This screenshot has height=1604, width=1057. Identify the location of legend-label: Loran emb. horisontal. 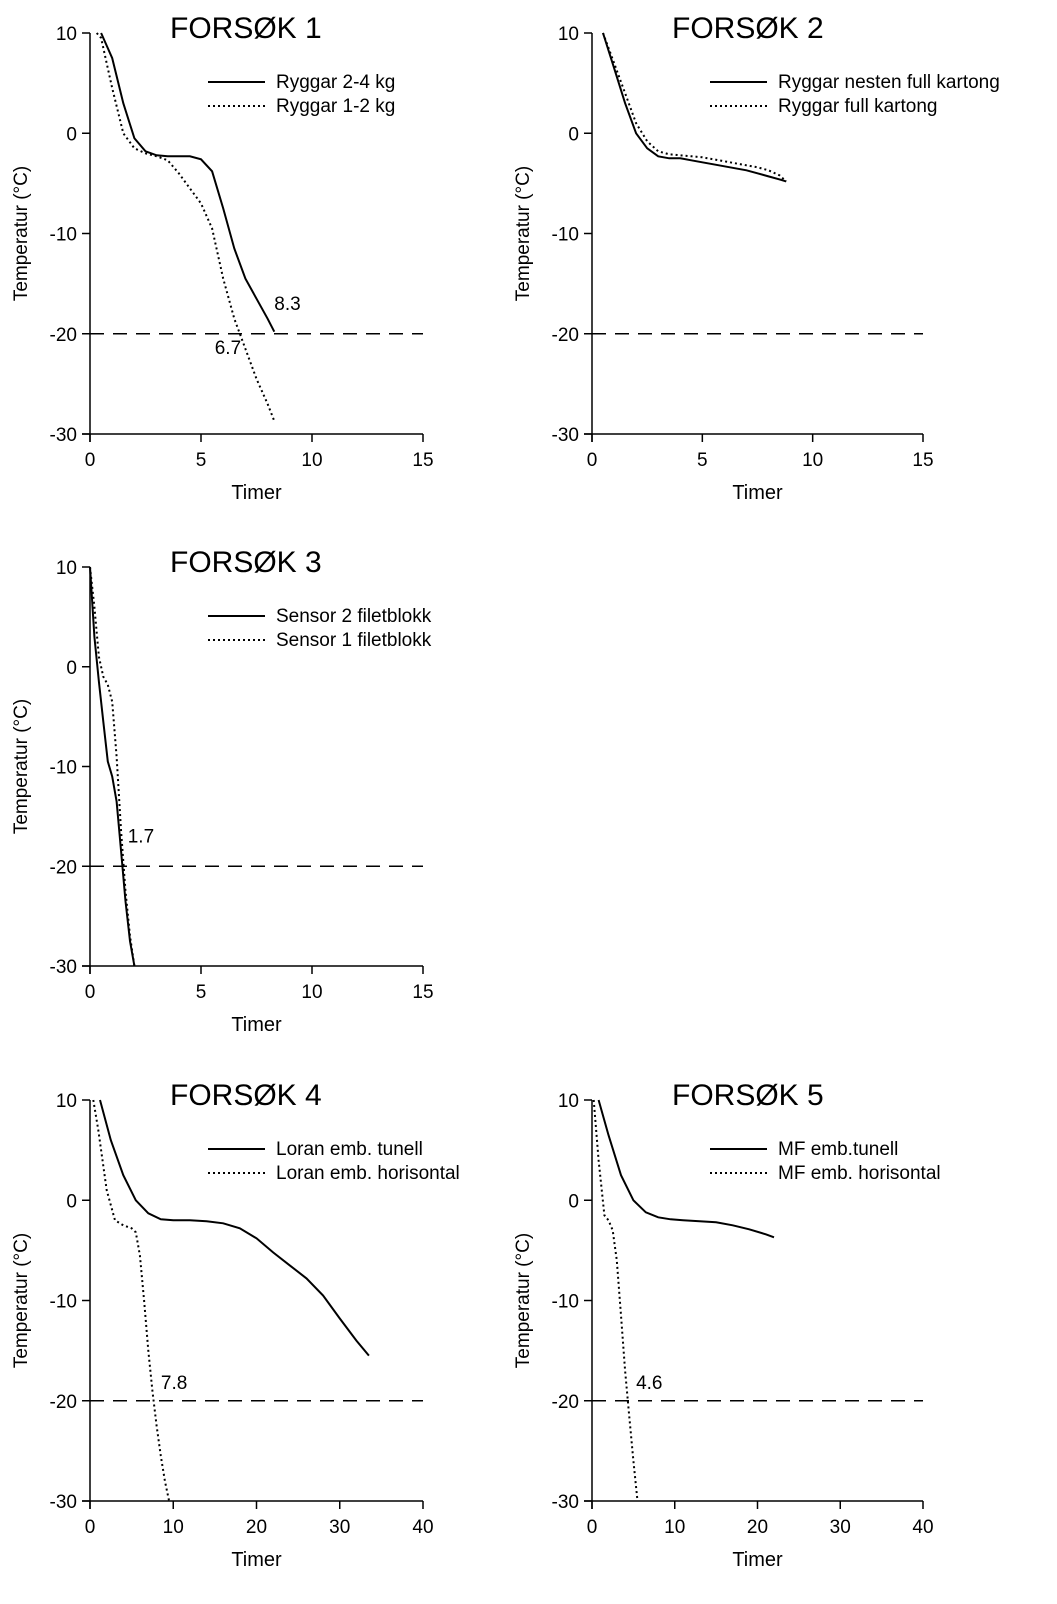
(368, 1173).